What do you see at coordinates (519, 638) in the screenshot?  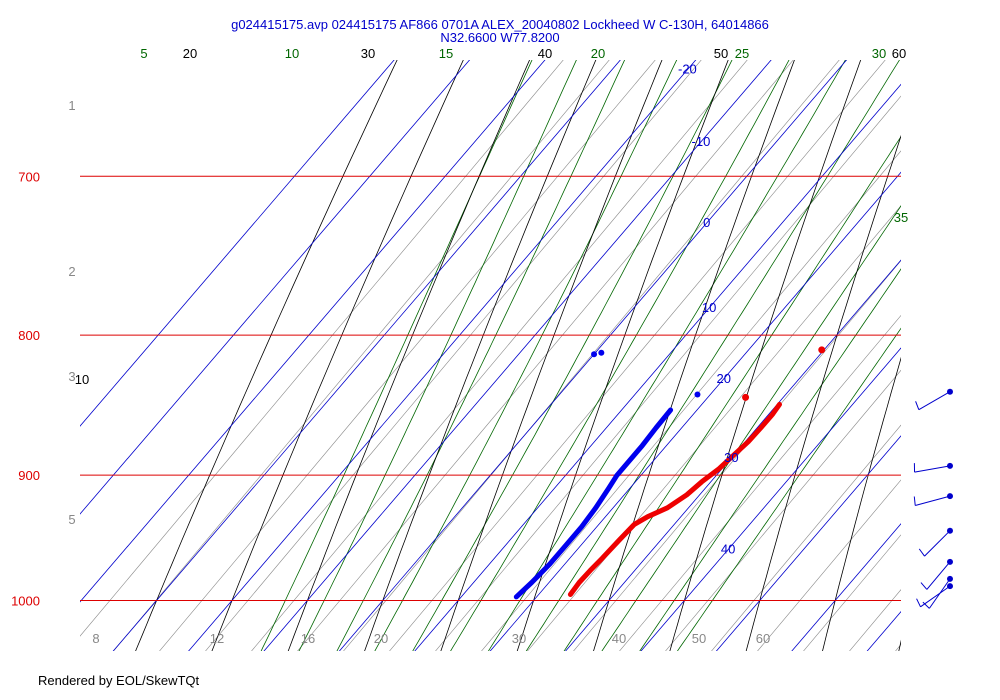 I see `mixing-ratio-label: 30` at bounding box center [519, 638].